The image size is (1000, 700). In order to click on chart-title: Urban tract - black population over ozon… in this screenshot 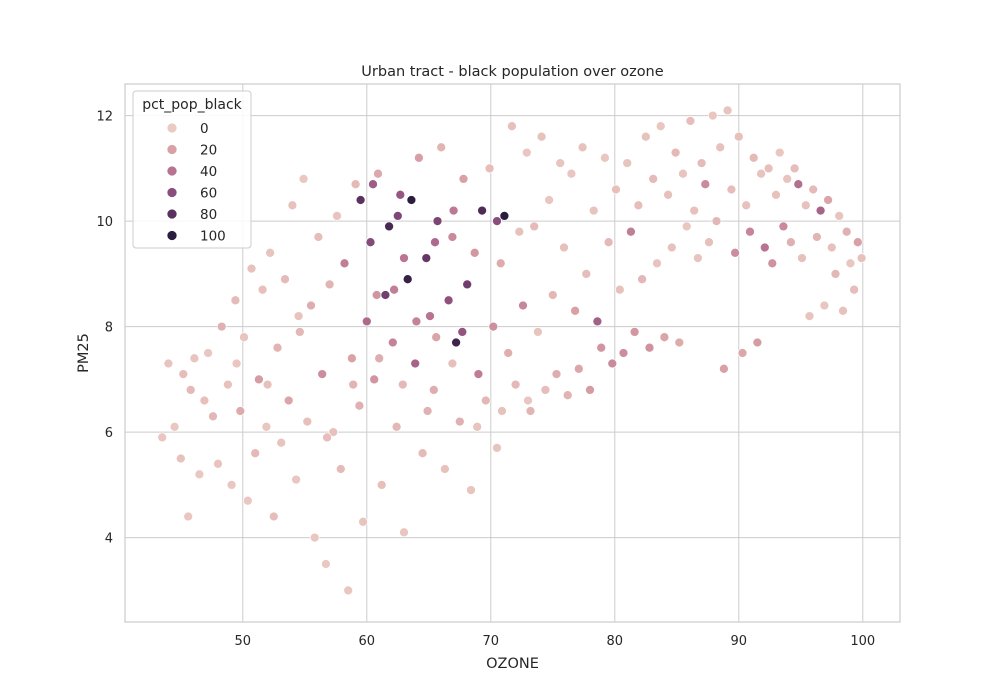, I will do `click(512, 72)`.